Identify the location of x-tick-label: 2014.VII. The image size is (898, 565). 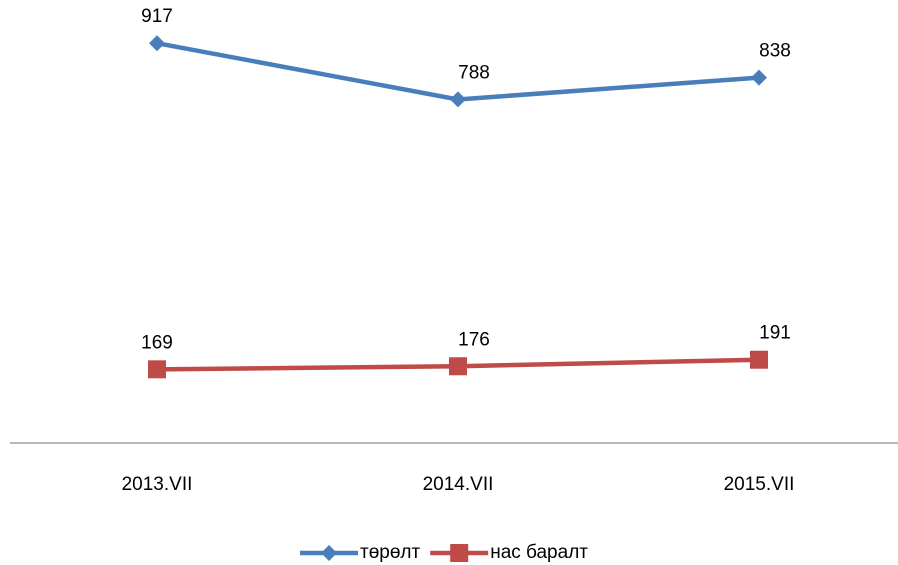
(458, 484).